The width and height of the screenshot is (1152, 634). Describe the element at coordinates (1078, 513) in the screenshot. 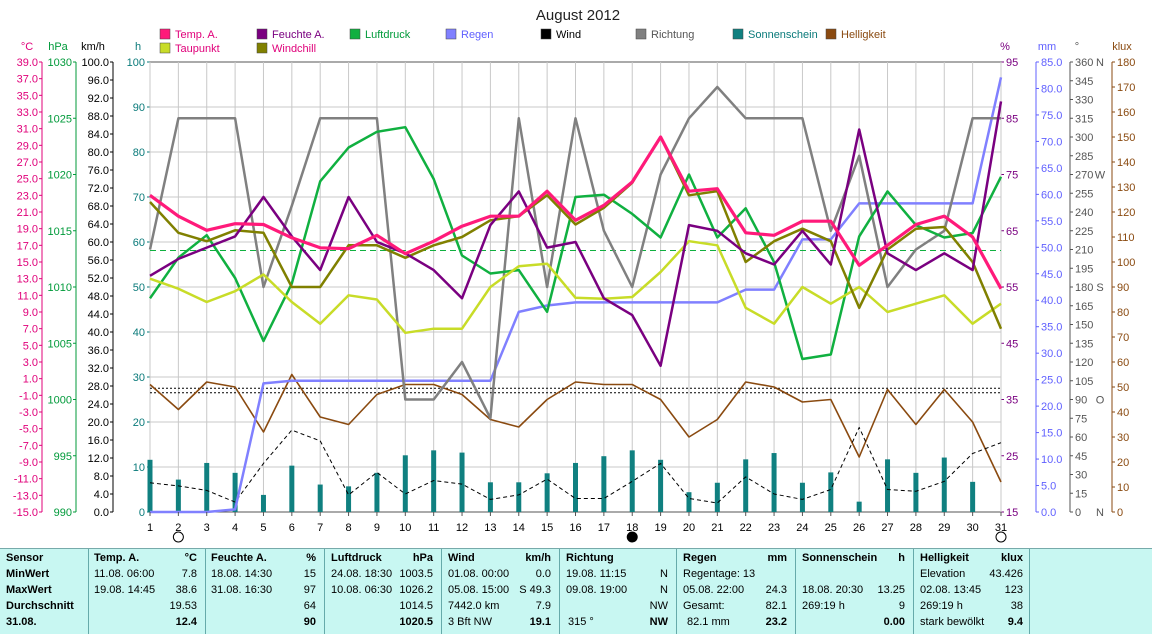

I see `axis-label-direction: 0` at that location.